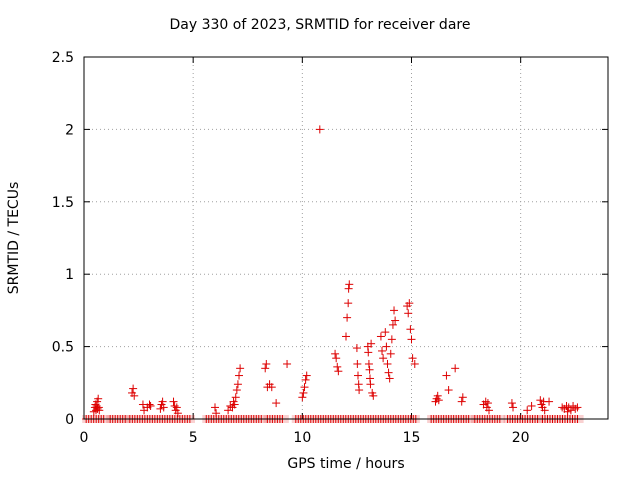 This screenshot has height=480, width=640. Describe the element at coordinates (346, 464) in the screenshot. I see `x-axis-label: GPS time / hours` at that location.